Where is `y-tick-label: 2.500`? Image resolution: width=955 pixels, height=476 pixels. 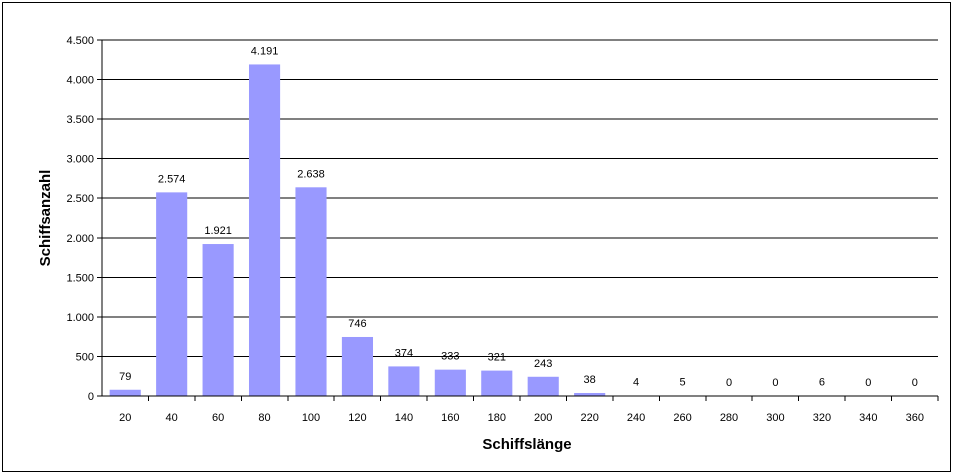
y-tick-label: 2.500 is located at coordinates (80, 199).